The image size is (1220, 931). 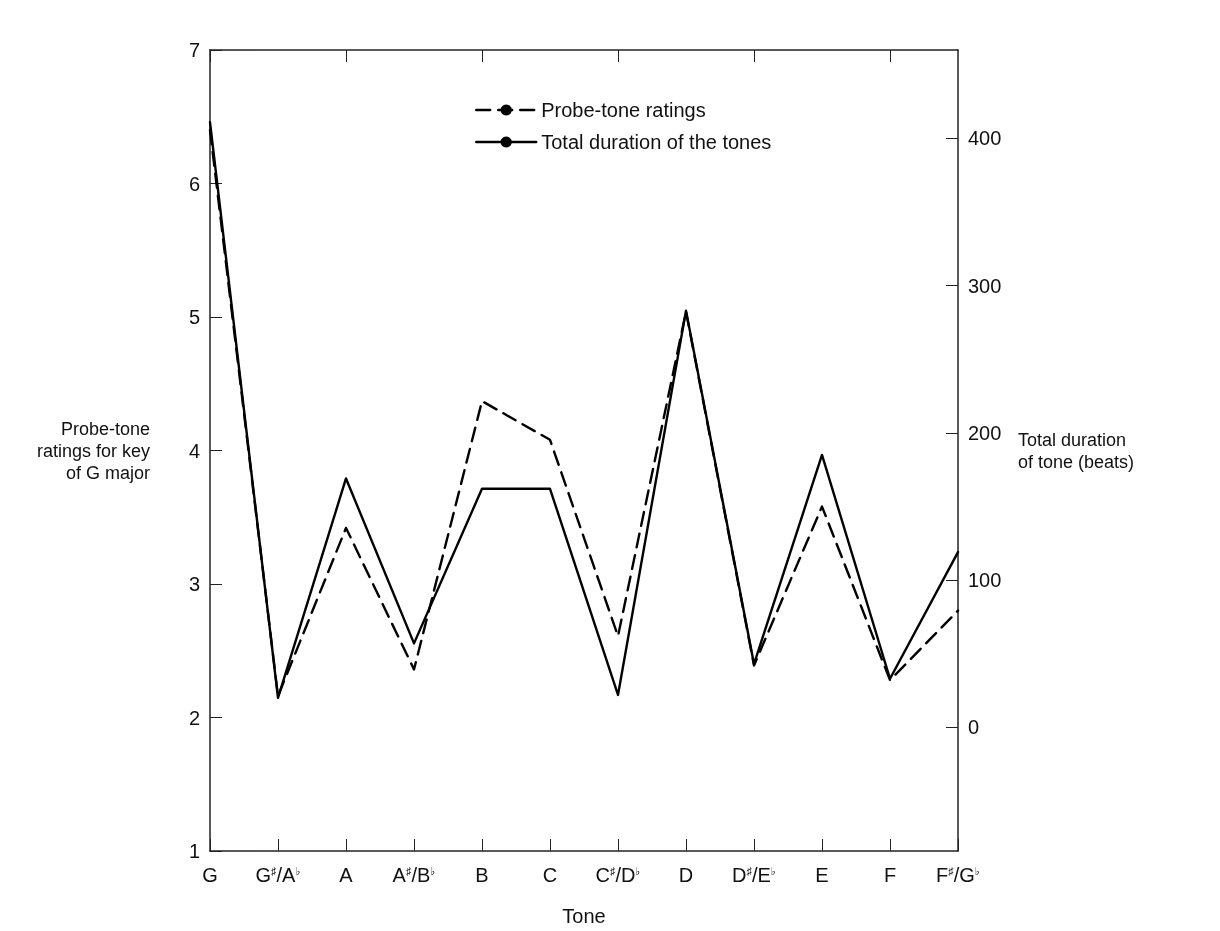 What do you see at coordinates (985, 580) in the screenshot?
I see `y2-tick-label: 100` at bounding box center [985, 580].